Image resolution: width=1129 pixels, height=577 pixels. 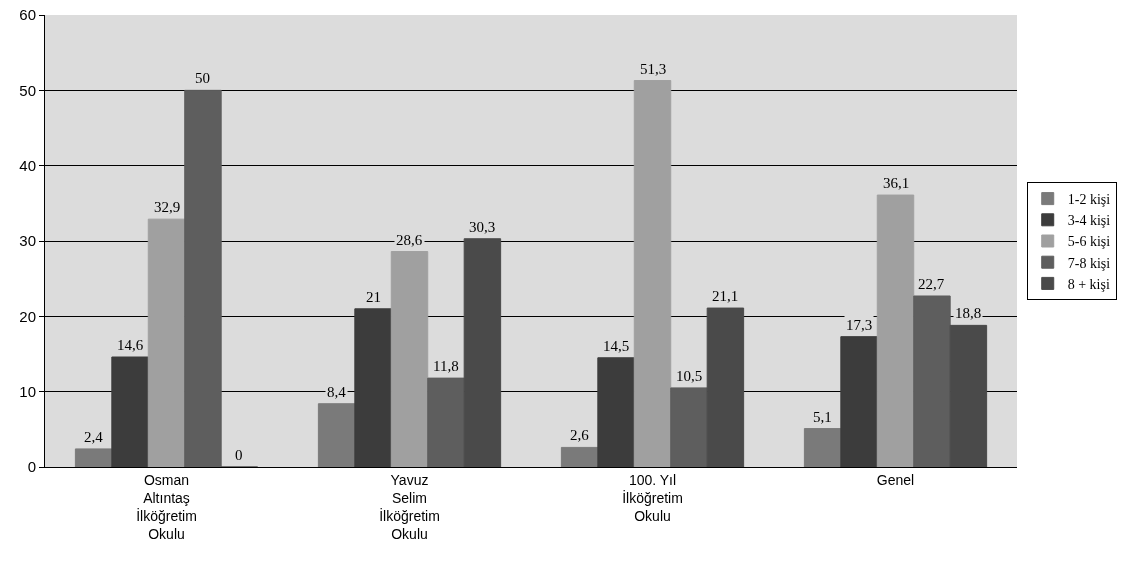 What do you see at coordinates (1088, 284) in the screenshot?
I see `legend-label: 8 + kişi` at bounding box center [1088, 284].